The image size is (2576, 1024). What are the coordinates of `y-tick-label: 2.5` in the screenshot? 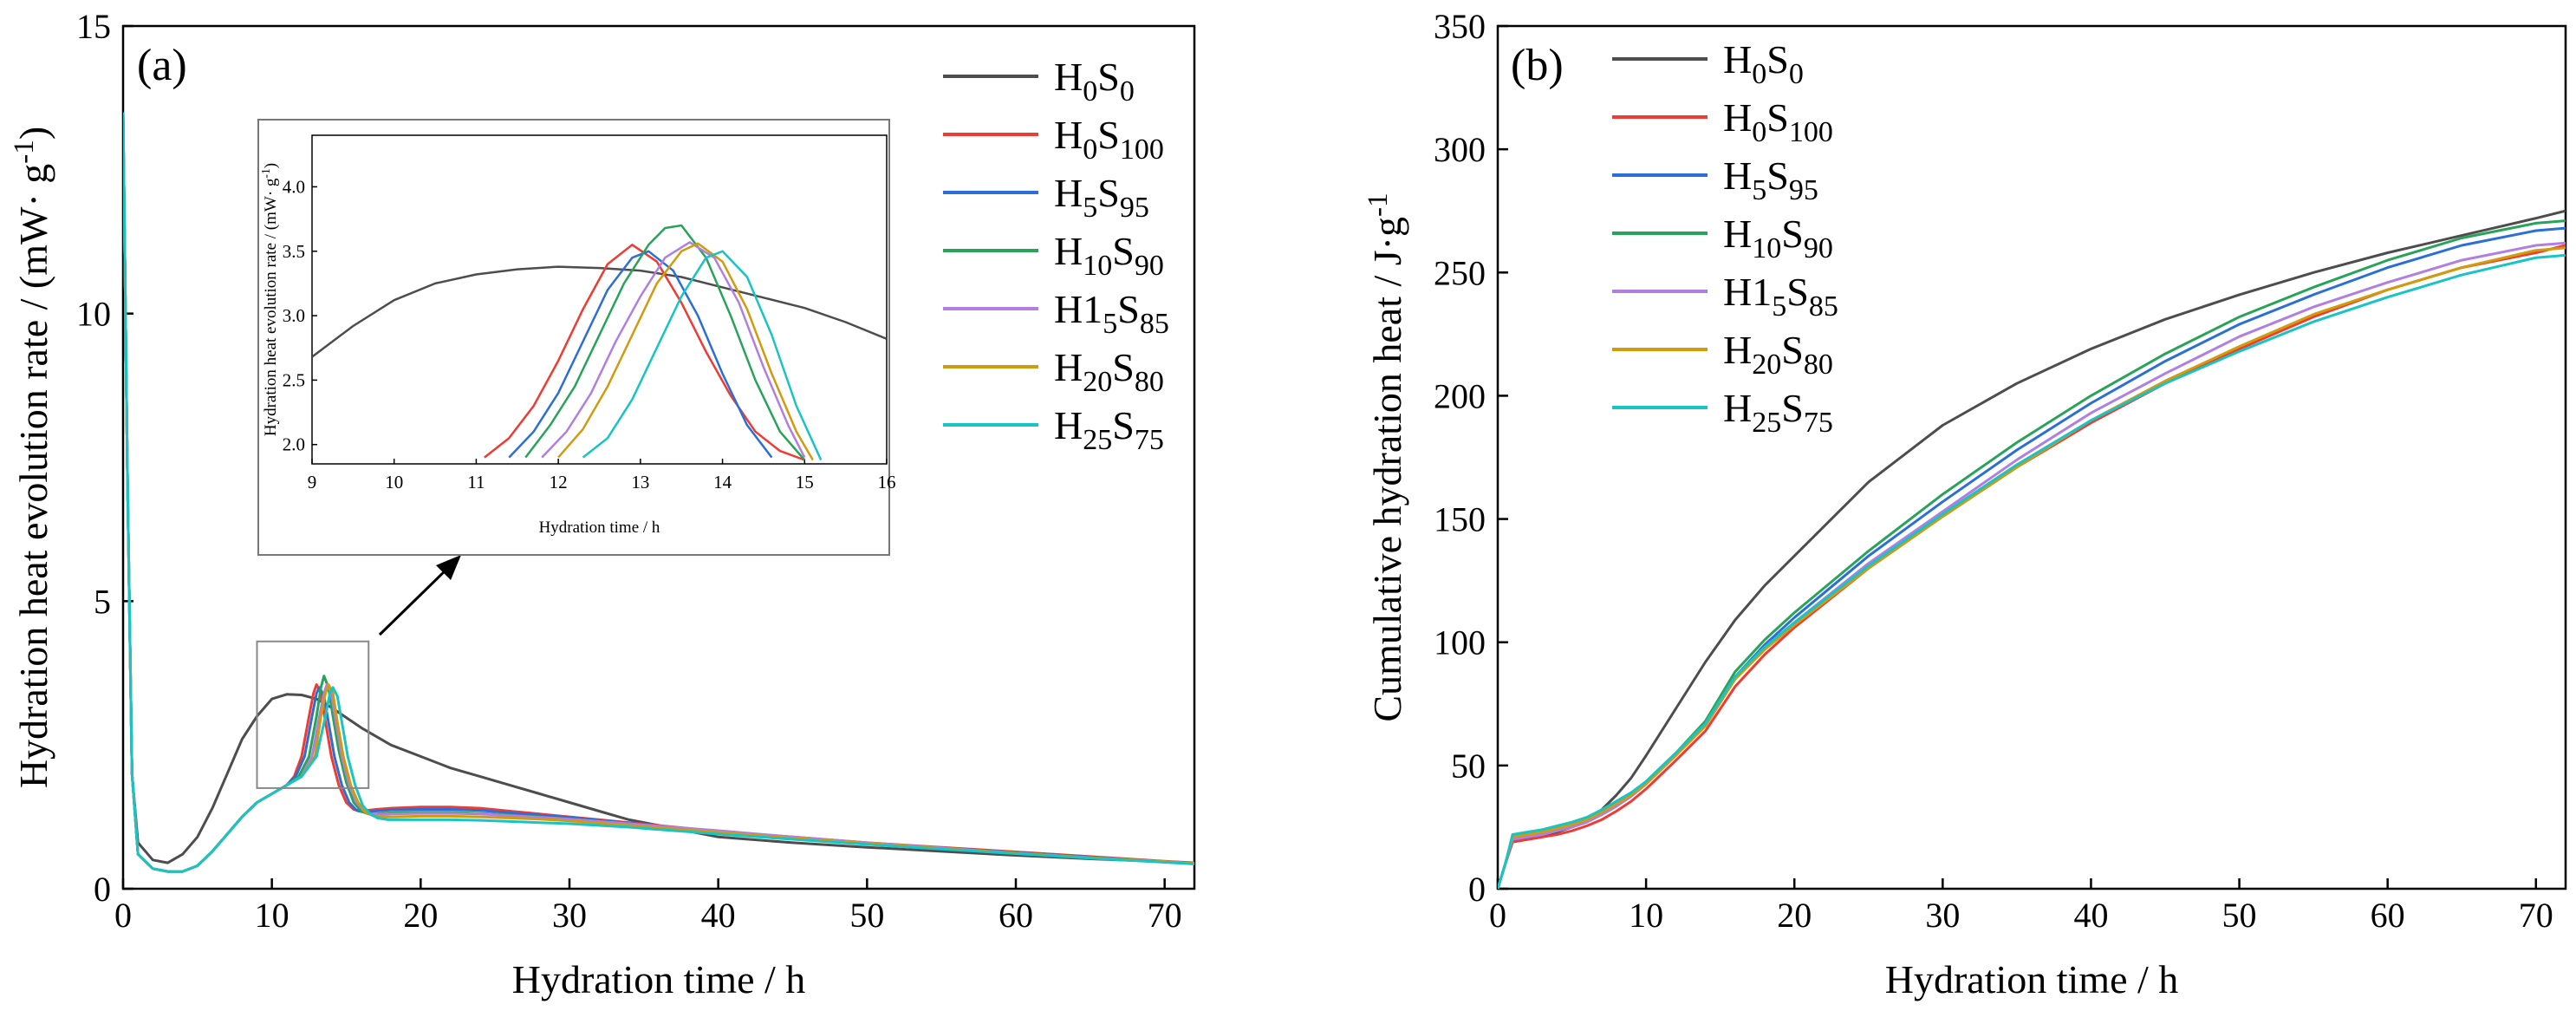 It's located at (294, 379).